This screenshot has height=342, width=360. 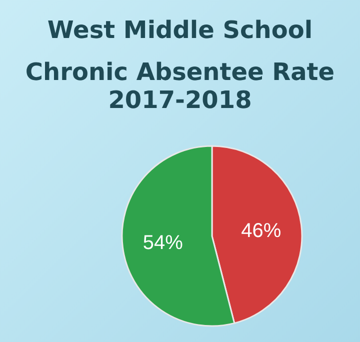 I want to click on chart-subtitle: Chronic Absentee Rate 2017-2018, so click(x=180, y=86).